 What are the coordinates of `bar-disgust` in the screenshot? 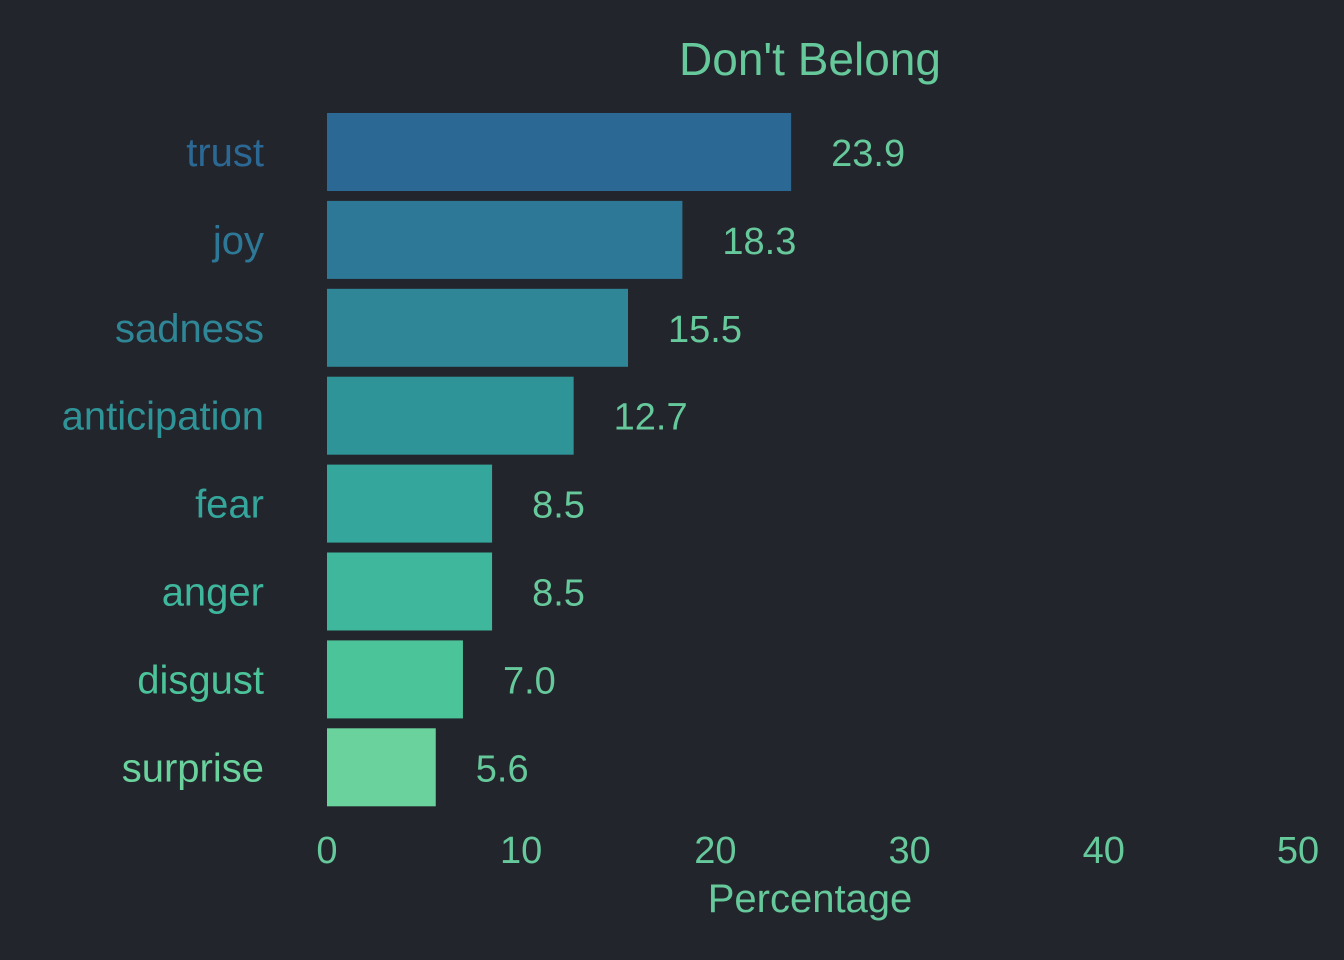 It's located at (395, 679).